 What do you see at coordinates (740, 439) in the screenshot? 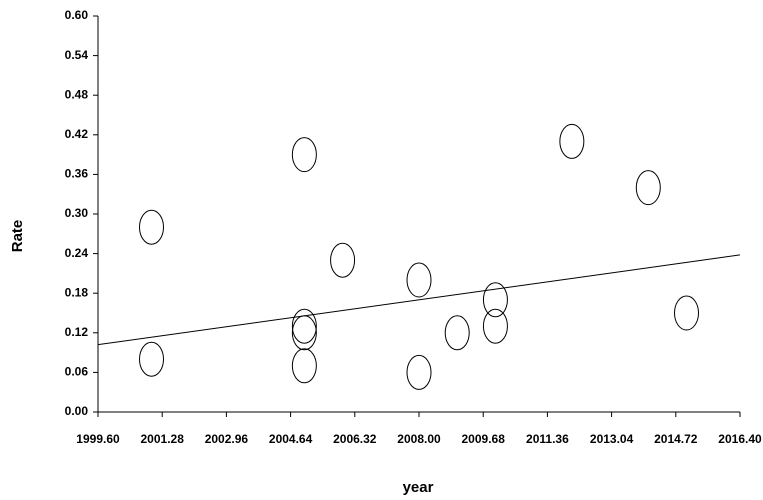
I see `x-tick-label: 2016.40` at bounding box center [740, 439].